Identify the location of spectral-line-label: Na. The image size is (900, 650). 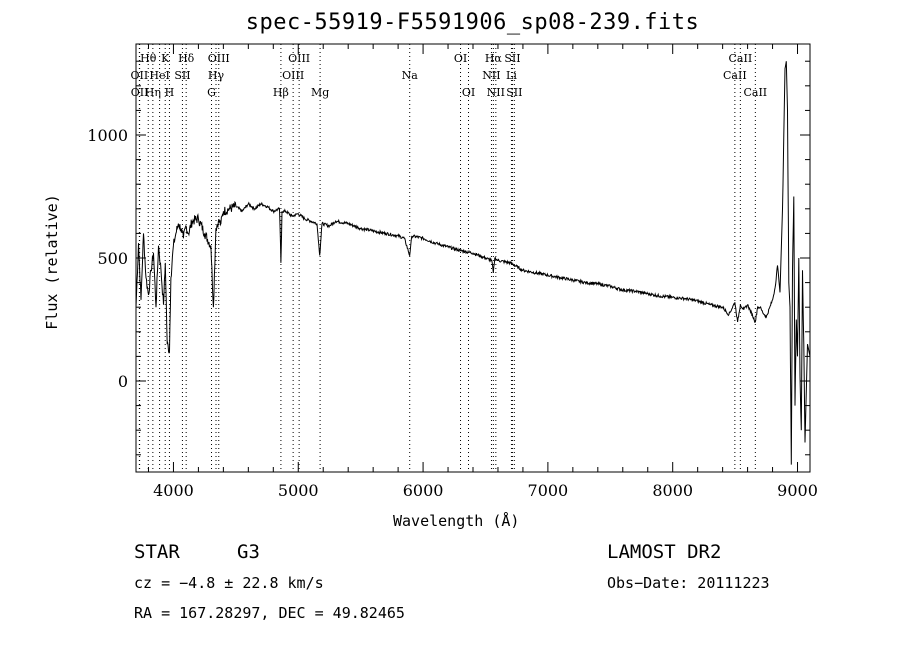
(410, 75).